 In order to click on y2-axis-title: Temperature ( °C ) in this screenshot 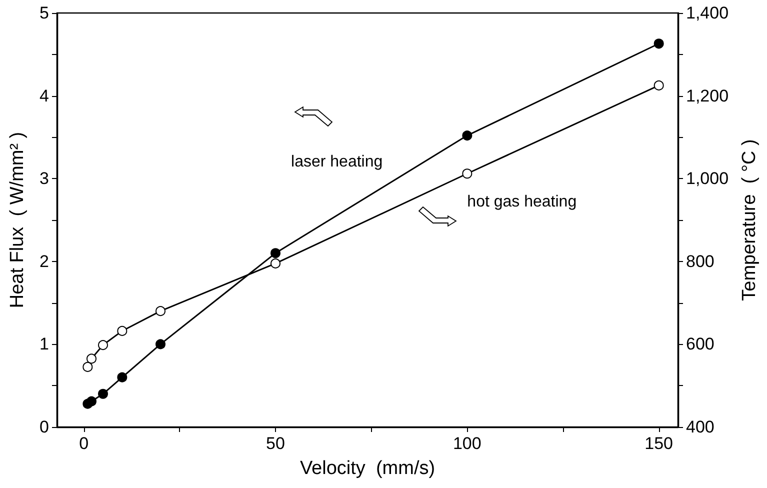, I will do `click(749, 220)`.